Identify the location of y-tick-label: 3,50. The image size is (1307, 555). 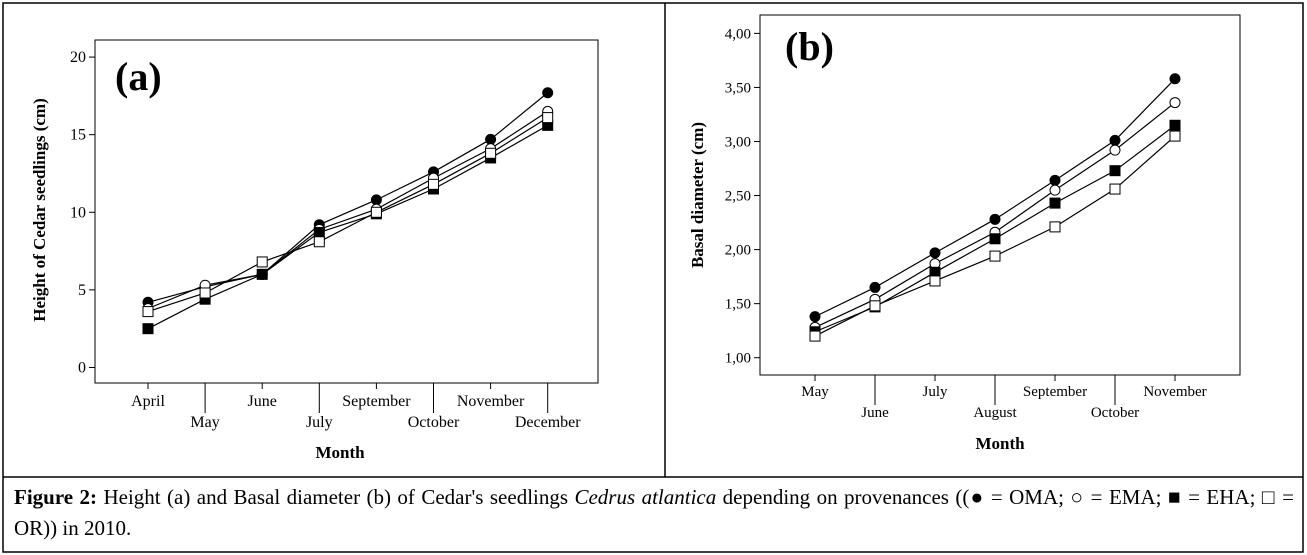
(738, 88).